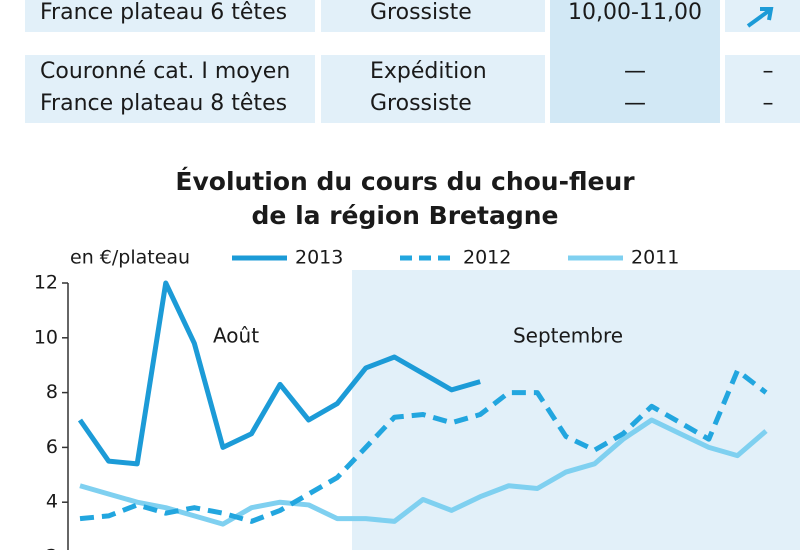 The image size is (800, 550). I want to click on table-cell: Couronné cat. I moyen, so click(165, 71).